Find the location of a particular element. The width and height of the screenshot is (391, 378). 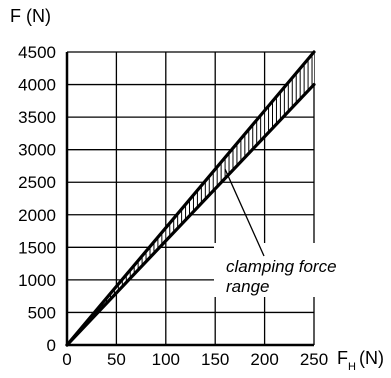

y-tick-label: 1500 is located at coordinates (37, 247).